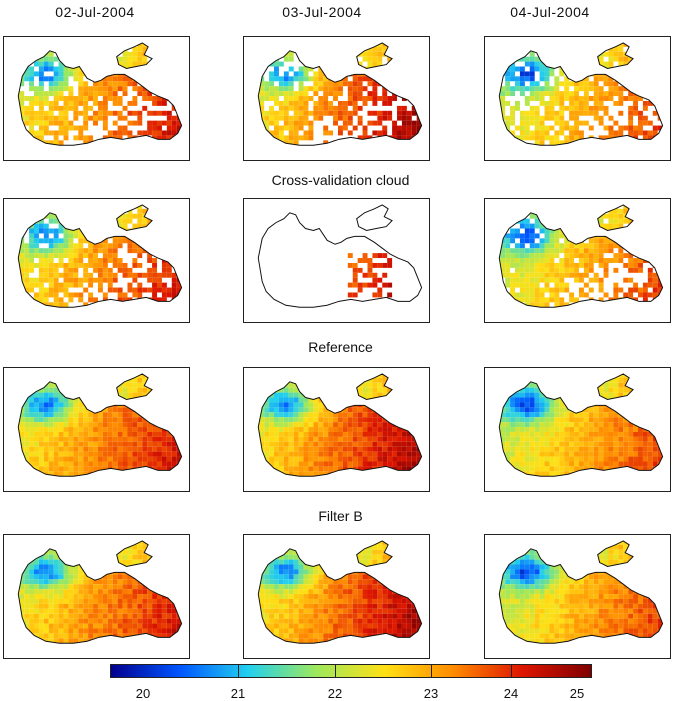  What do you see at coordinates (340, 180) in the screenshot?
I see `row-label-cross-validation: Cross-validation cloud` at bounding box center [340, 180].